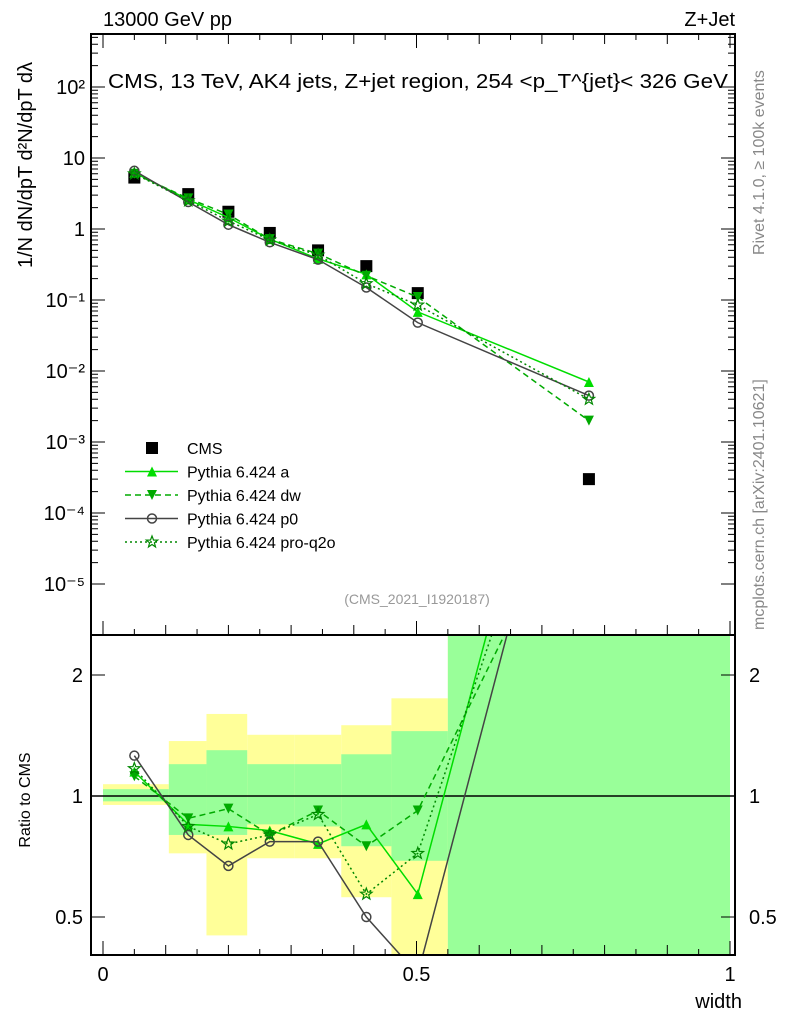 This screenshot has height=1024, width=786. What do you see at coordinates (102, 975) in the screenshot?
I see `xtick-label-0: 0` at bounding box center [102, 975].